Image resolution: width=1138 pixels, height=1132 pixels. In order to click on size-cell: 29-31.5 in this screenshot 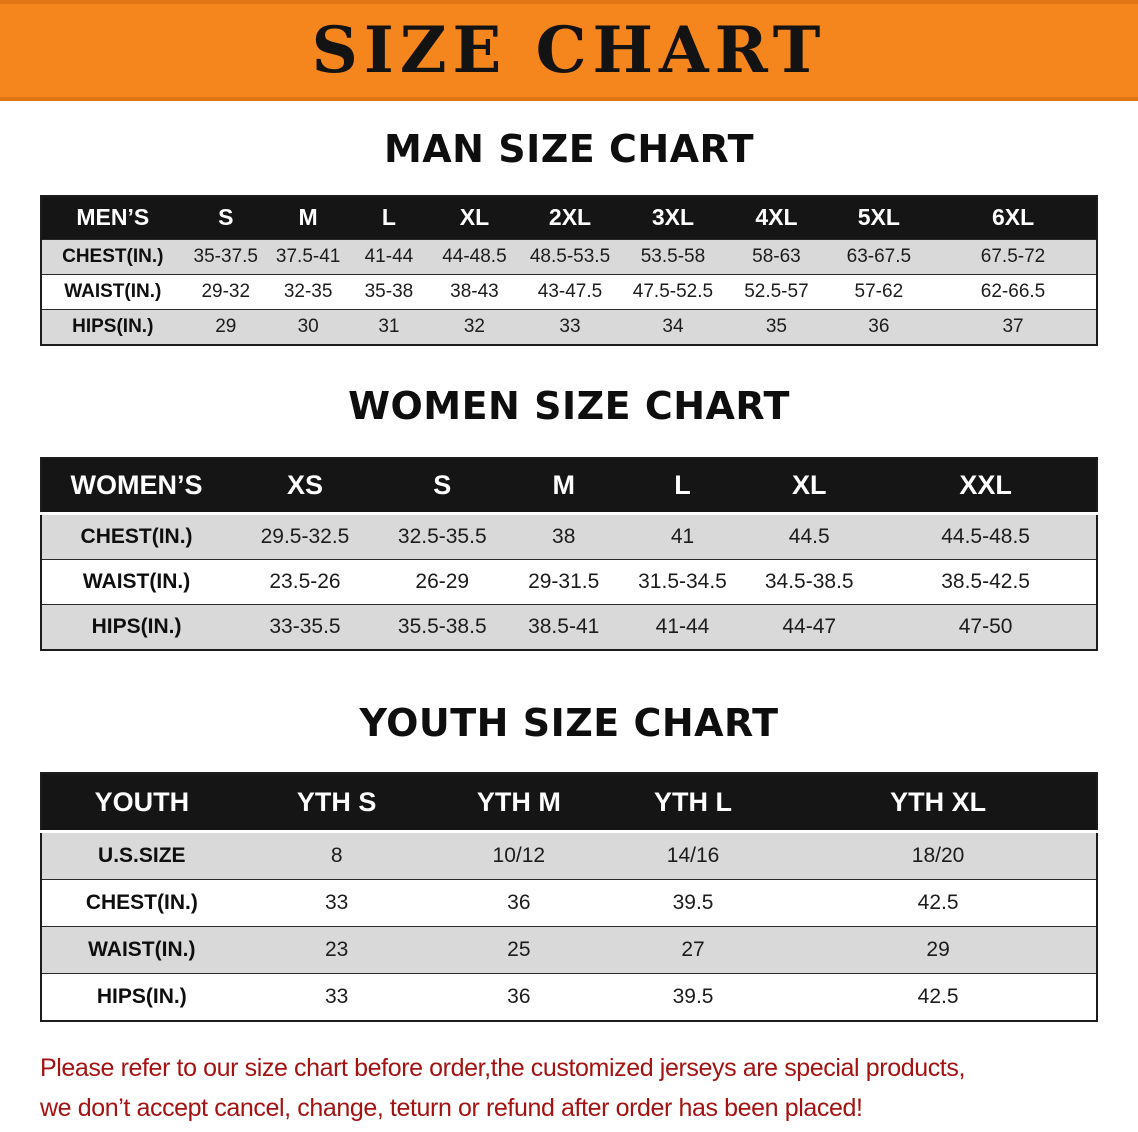, I will do `click(564, 581)`.